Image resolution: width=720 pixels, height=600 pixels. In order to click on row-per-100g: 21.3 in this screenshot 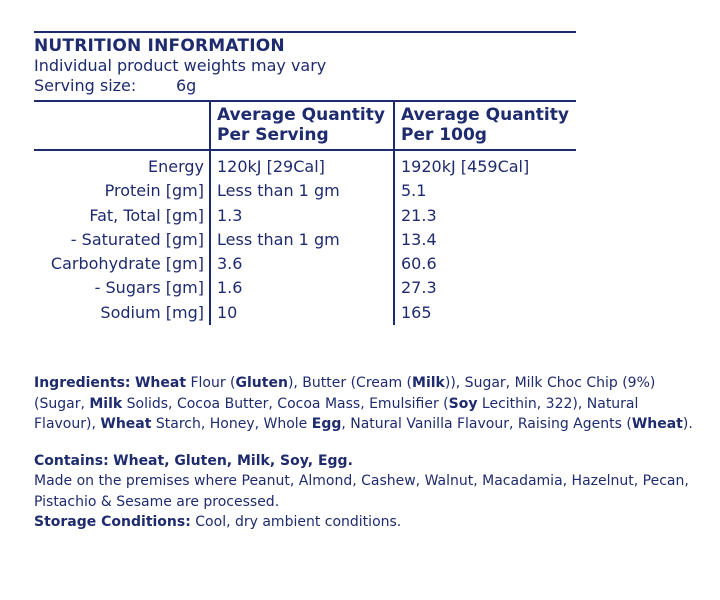, I will do `click(484, 215)`.